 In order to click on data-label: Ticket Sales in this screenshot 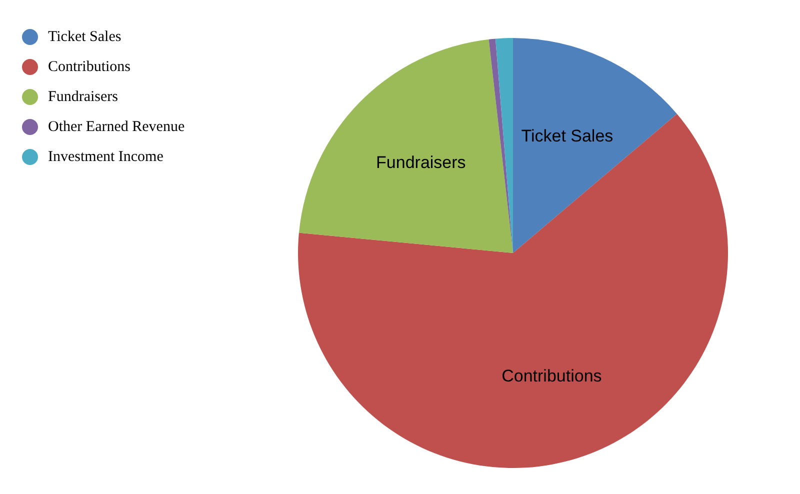, I will do `click(567, 136)`.